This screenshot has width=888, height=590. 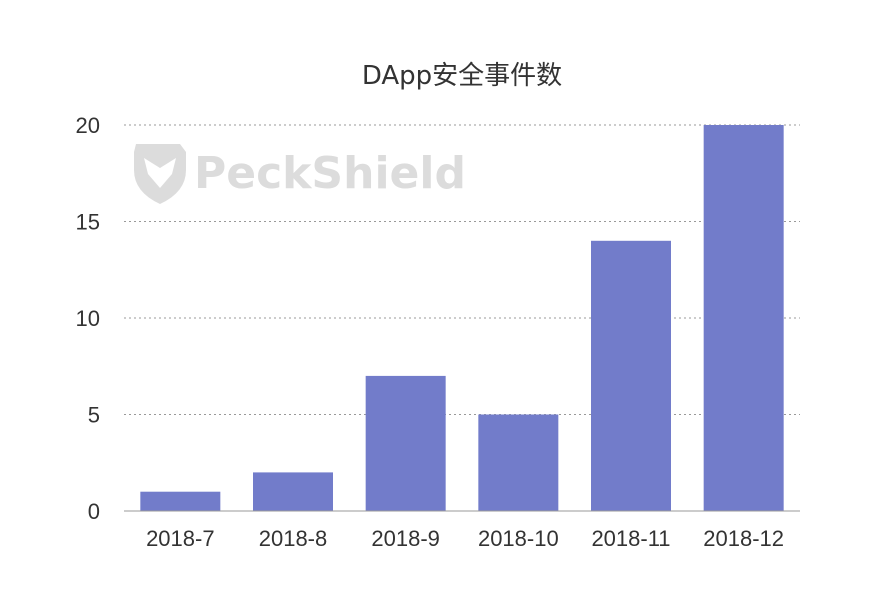 I want to click on y-tick-label: 10, so click(x=88, y=318).